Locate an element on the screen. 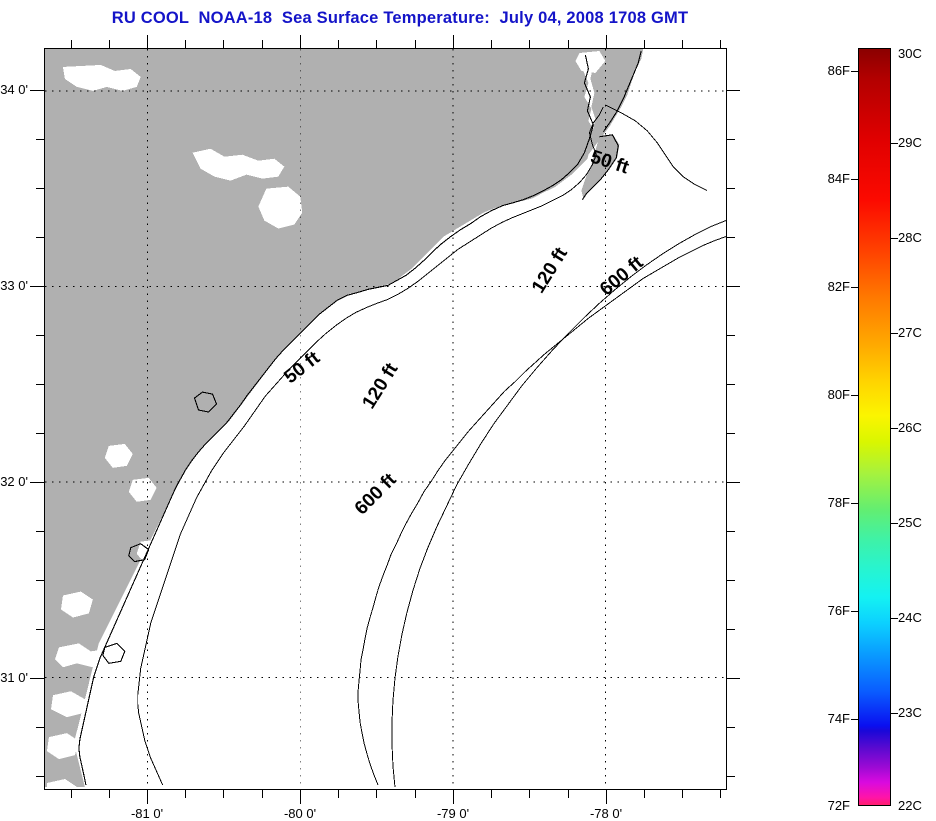 The width and height of the screenshot is (936, 821). cb-label-86F: 86F is located at coordinates (838, 70).